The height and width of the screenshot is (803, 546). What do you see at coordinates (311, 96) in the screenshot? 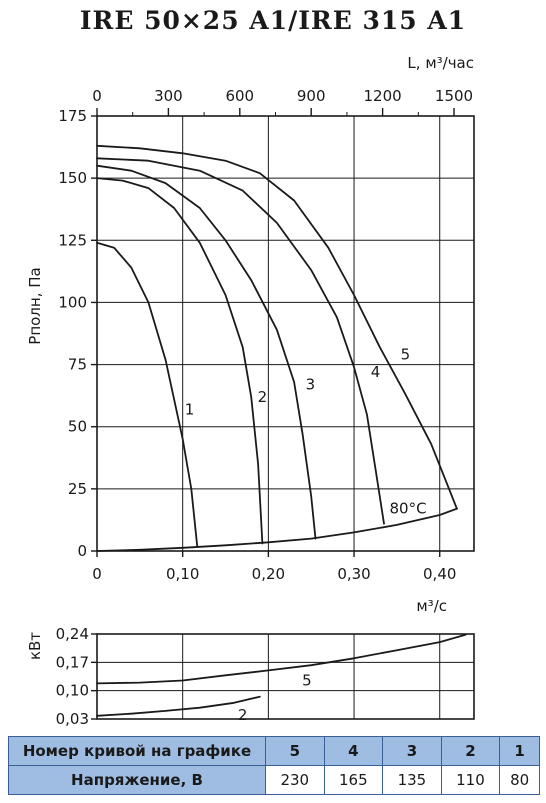
I see `x2-tick-label: 900` at bounding box center [311, 96].